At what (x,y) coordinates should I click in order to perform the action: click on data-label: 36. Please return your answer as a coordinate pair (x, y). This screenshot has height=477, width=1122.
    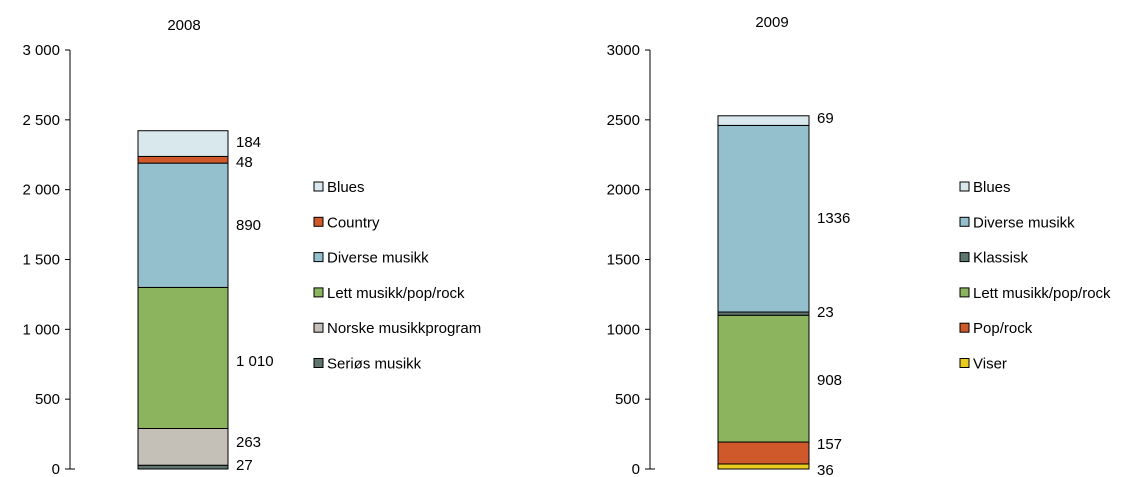
    Looking at the image, I should click on (825, 469).